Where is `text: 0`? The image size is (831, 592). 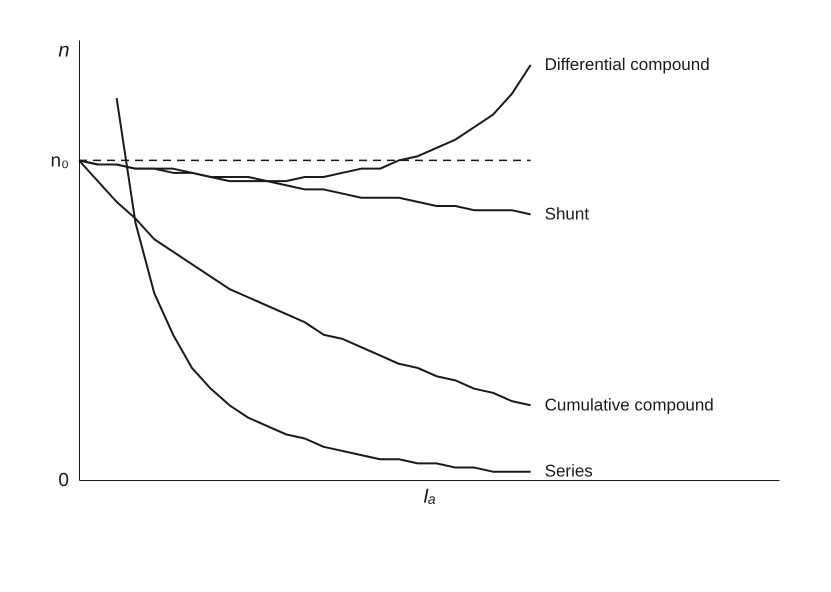
text: 0 is located at coordinates (63, 480).